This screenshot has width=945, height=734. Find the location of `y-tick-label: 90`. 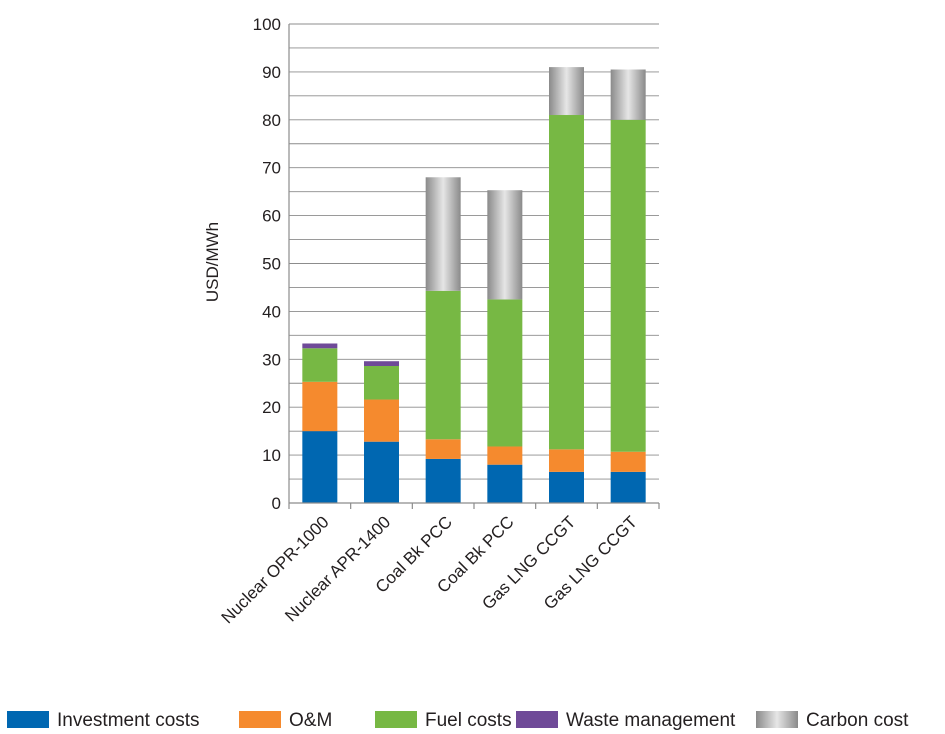

y-tick-label: 90 is located at coordinates (271, 72).